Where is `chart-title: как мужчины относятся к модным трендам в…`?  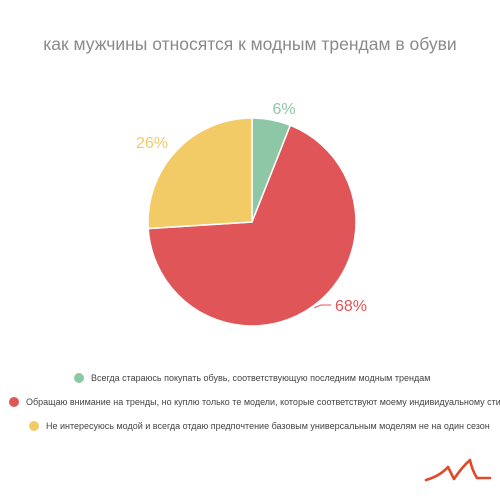 chart-title: как мужчины относятся к модным трендам в… is located at coordinates (249, 44).